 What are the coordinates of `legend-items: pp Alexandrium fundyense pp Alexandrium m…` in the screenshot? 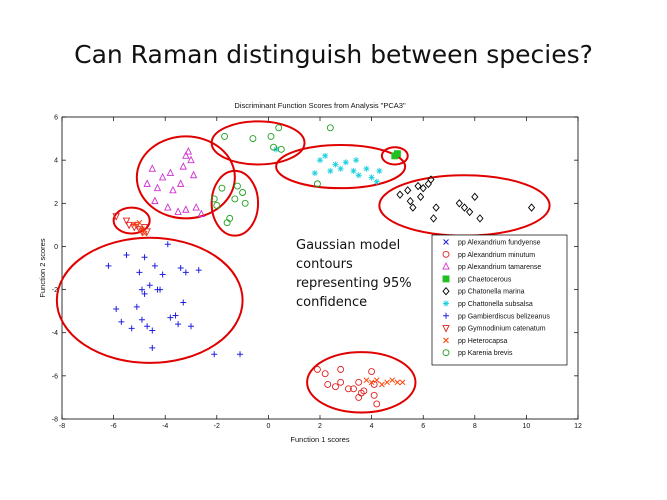 It's located at (496, 298).